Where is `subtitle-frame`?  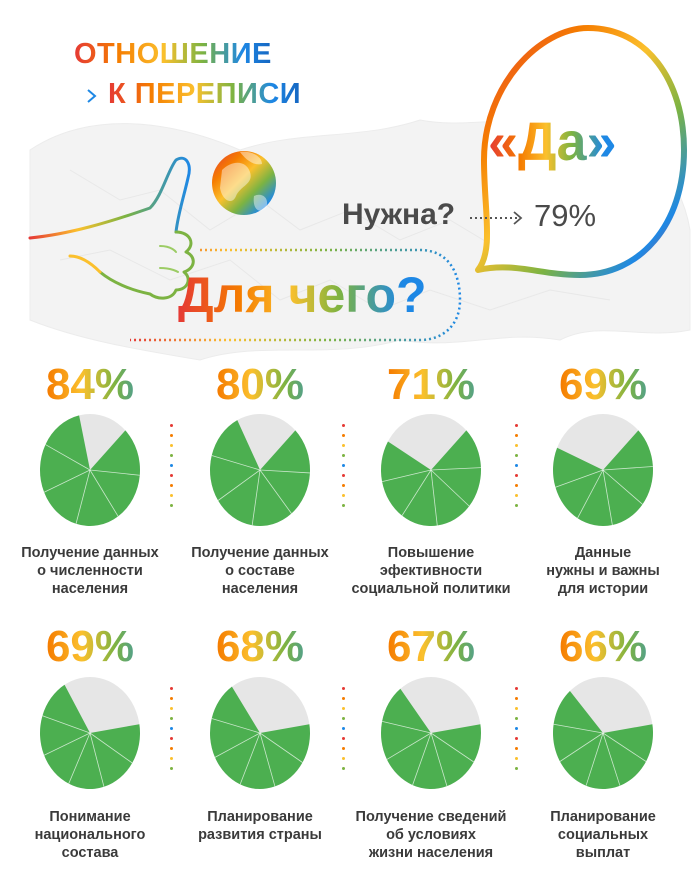 subtitle-frame is located at coordinates (296, 295).